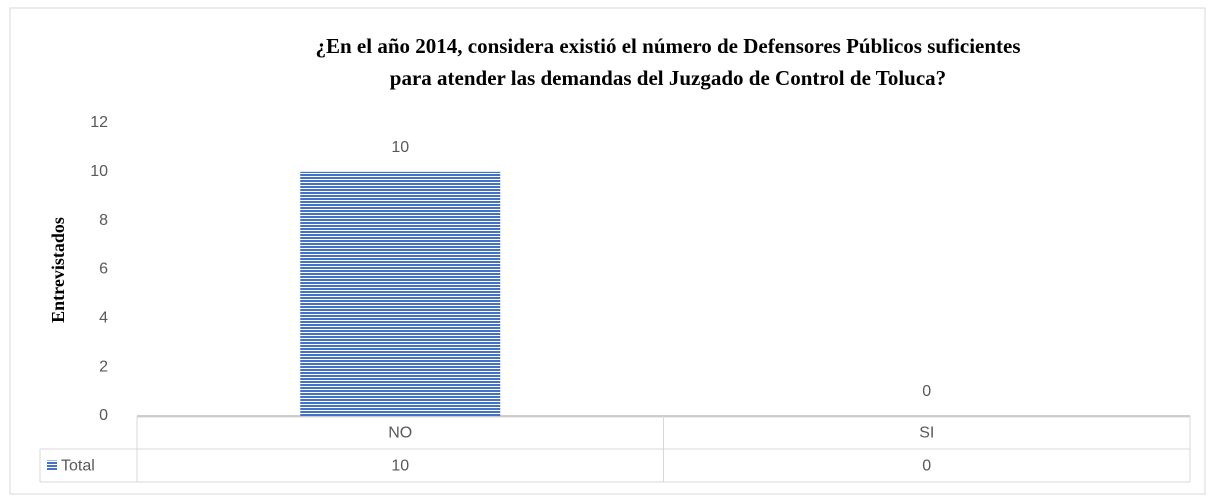 The width and height of the screenshot is (1215, 502). What do you see at coordinates (926, 433) in the screenshot?
I see `x-tick-label: SI` at bounding box center [926, 433].